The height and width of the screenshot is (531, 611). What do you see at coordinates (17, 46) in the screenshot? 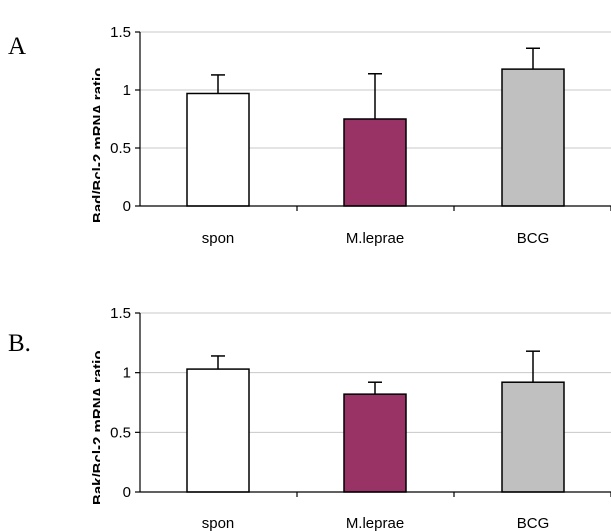
I see `panel-label-a: A` at bounding box center [17, 46].